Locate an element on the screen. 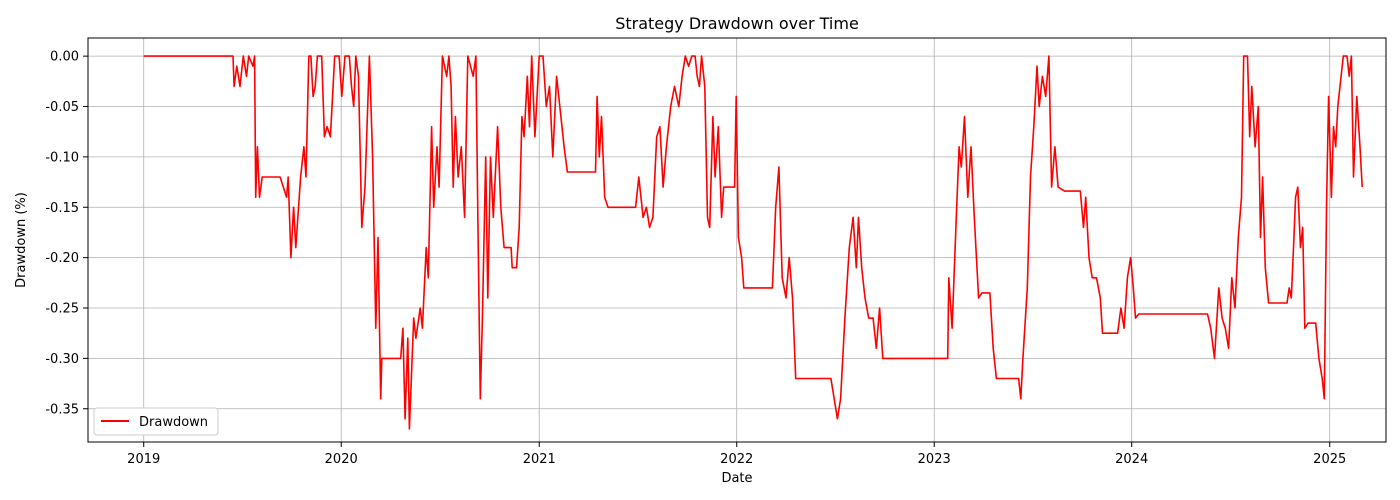 The image size is (1400, 500). y-axis-title: Drawdown (%) is located at coordinates (21, 240).